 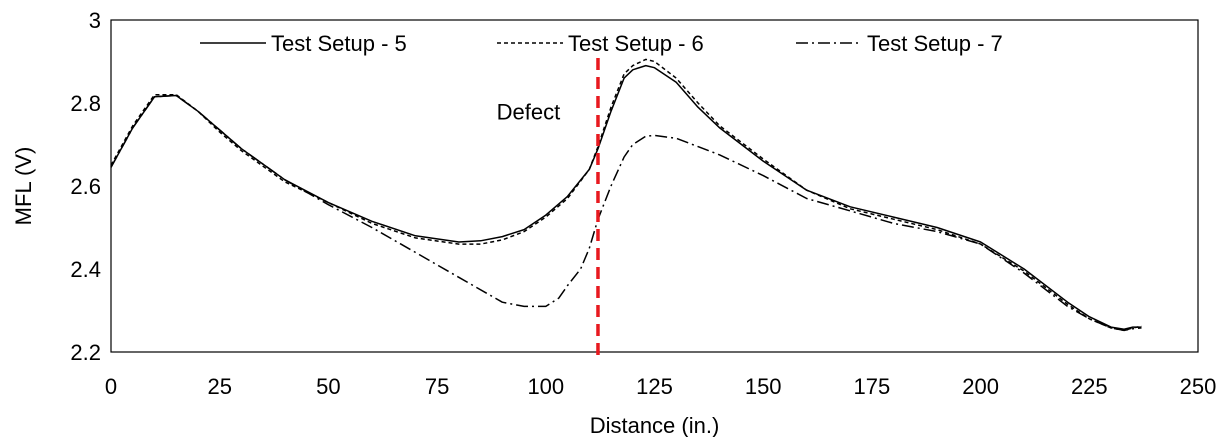 What do you see at coordinates (1089, 386) in the screenshot?
I see `x-tick-label: 225` at bounding box center [1089, 386].